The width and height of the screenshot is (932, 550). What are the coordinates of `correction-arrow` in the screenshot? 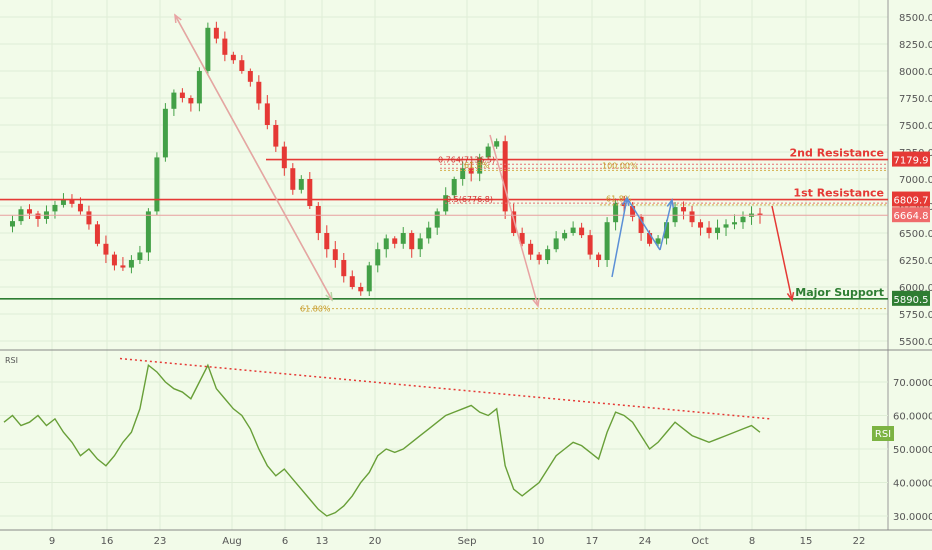 It's located at (514, 220).